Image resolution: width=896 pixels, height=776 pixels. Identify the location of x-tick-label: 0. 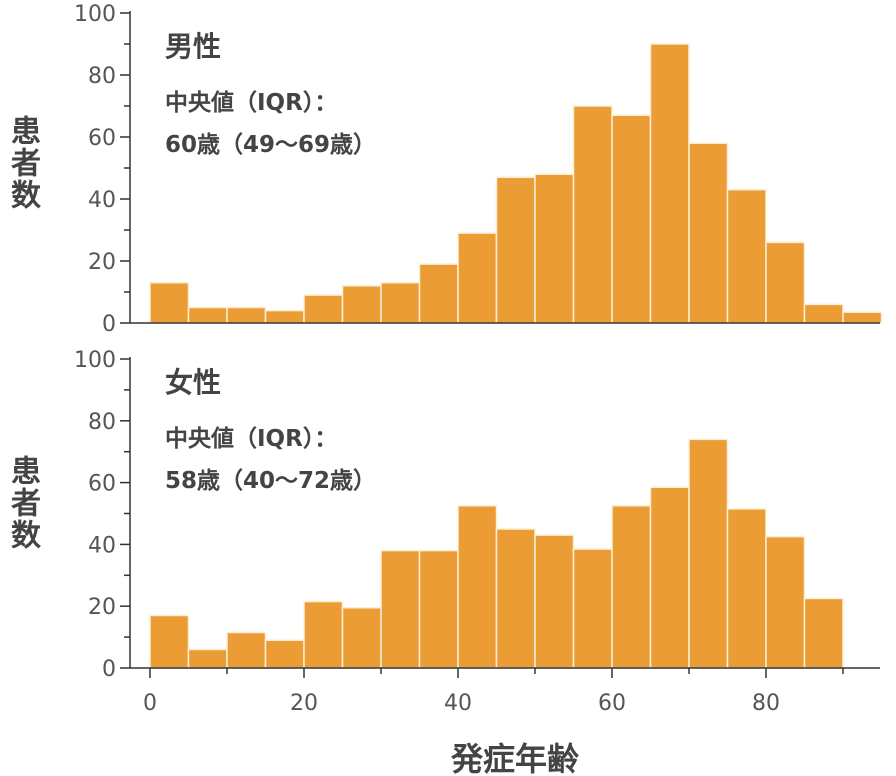
(150, 703).